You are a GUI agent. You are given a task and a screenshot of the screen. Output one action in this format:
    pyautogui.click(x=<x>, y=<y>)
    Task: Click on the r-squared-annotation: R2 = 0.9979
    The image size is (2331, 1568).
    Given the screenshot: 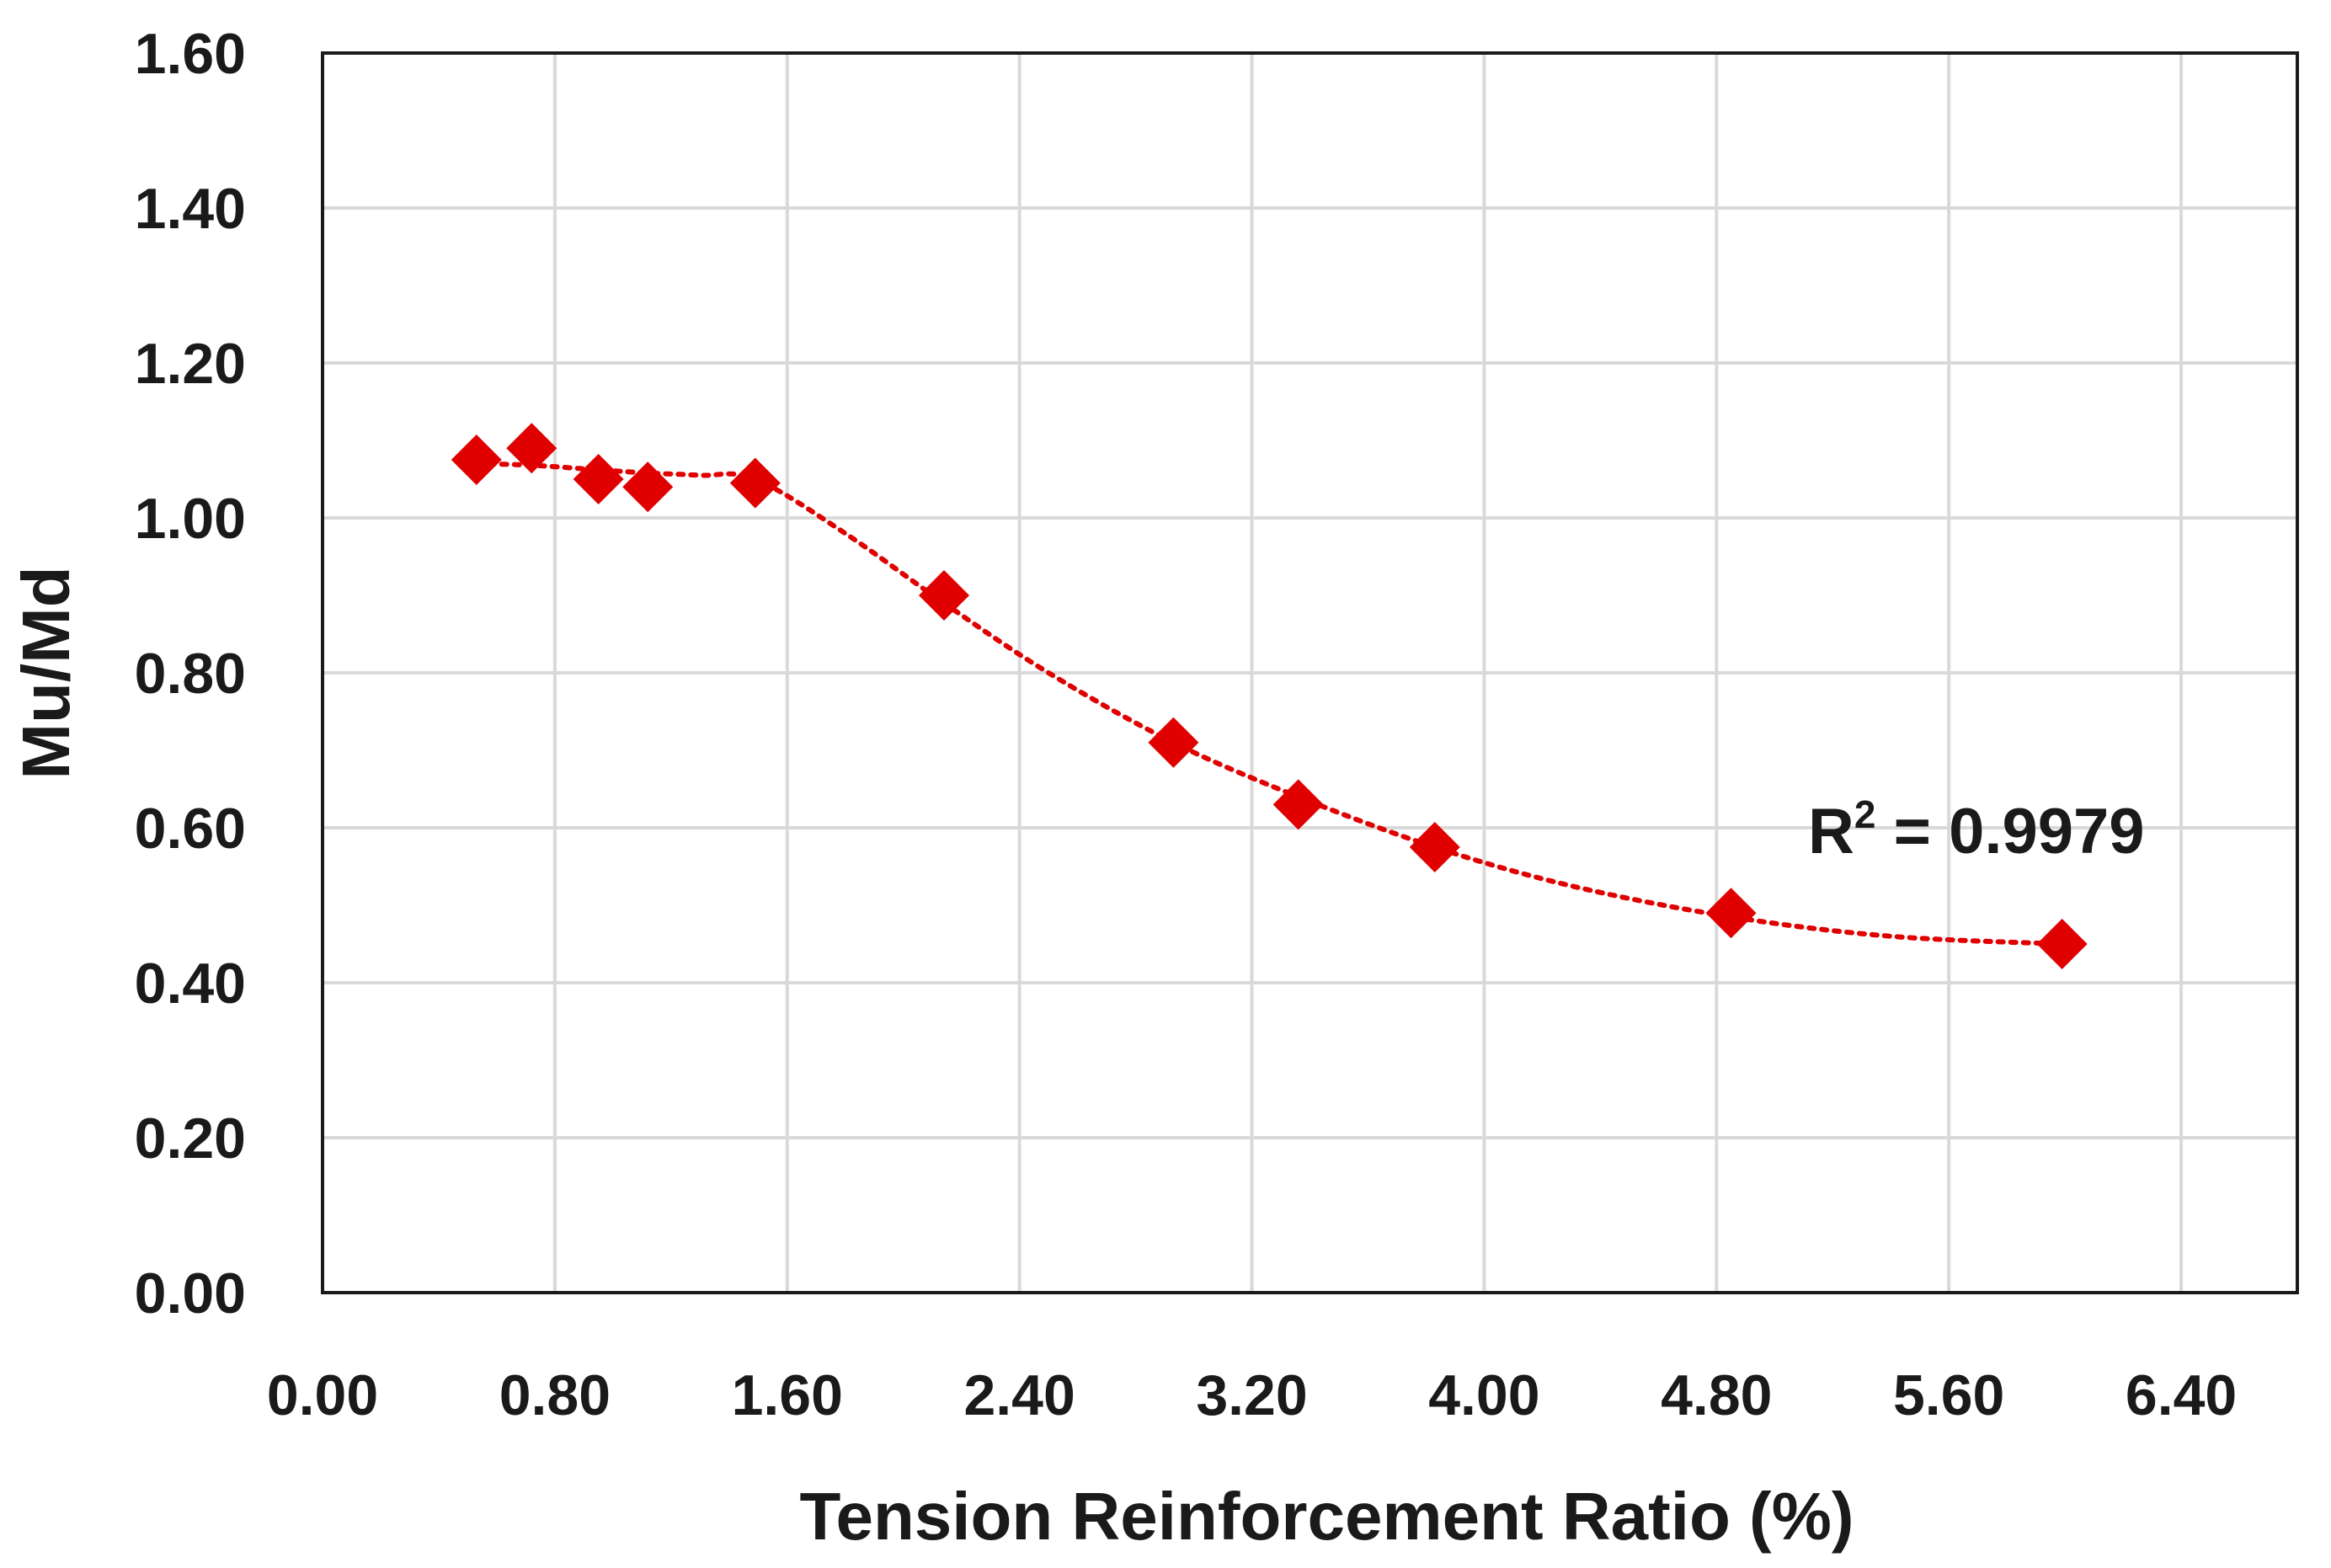 What is the action you would take?
    pyautogui.click(x=1976, y=829)
    